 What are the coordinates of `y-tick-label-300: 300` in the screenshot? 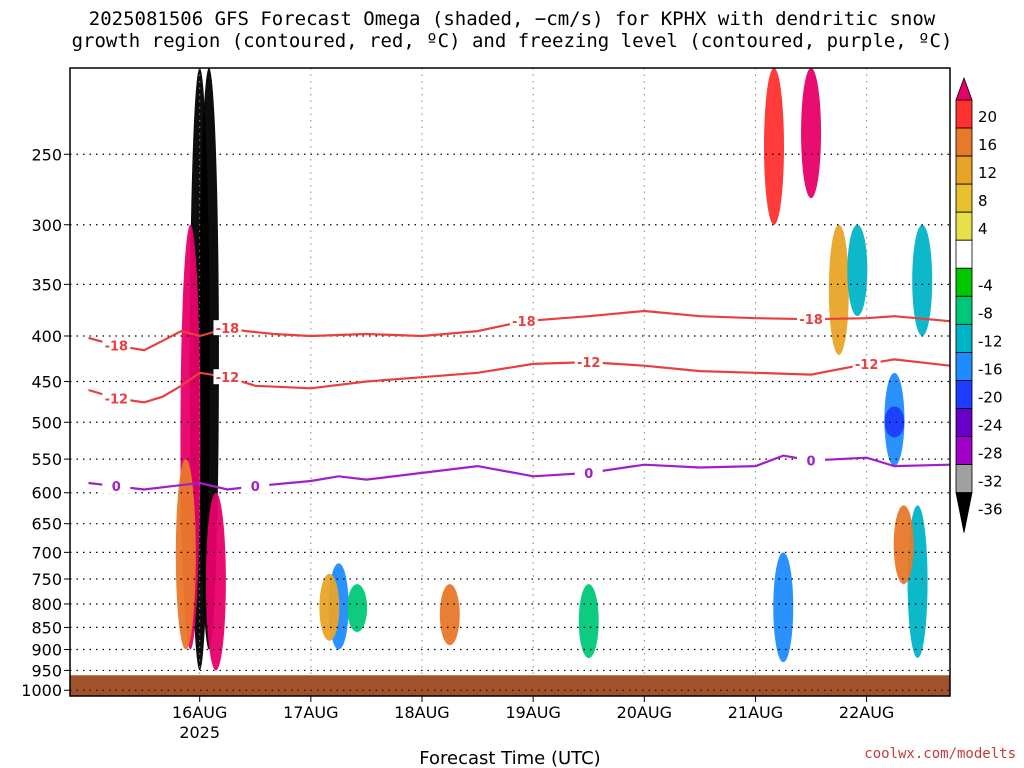 It's located at (46, 225).